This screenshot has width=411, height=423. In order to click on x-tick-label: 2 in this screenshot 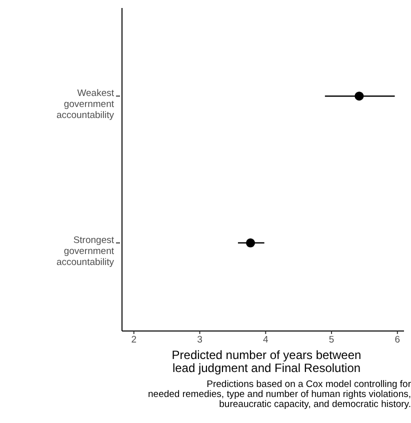, I will do `click(134, 340)`.